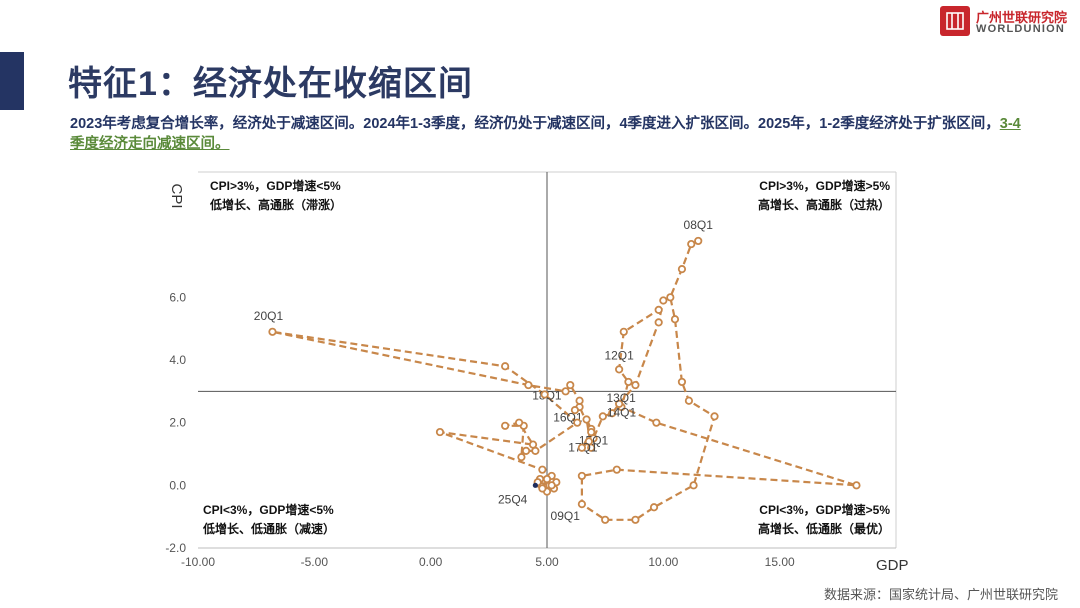  What do you see at coordinates (892, 565) in the screenshot?
I see `x-axis-label: GDP` at bounding box center [892, 565].